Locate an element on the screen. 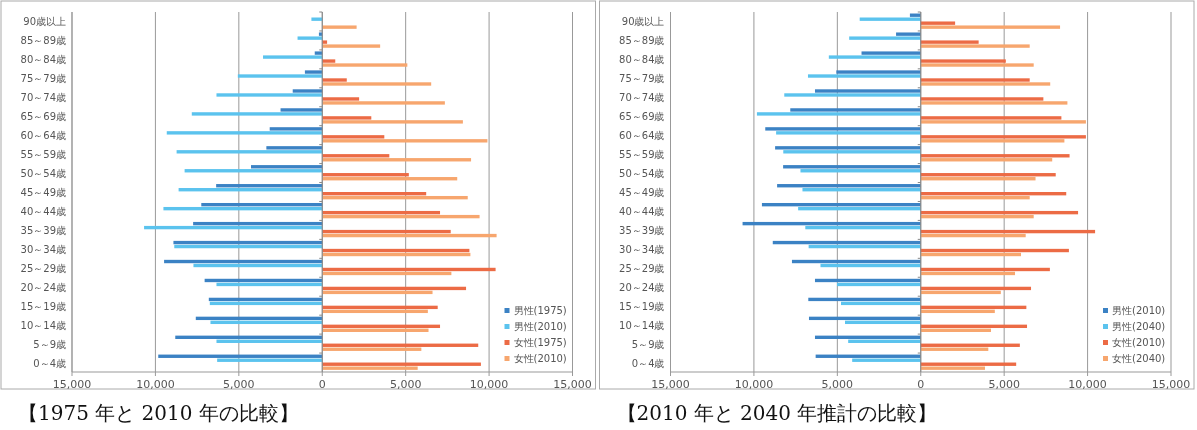 The image size is (1197, 430). y-tick-label: 80～84歳 is located at coordinates (43, 60).